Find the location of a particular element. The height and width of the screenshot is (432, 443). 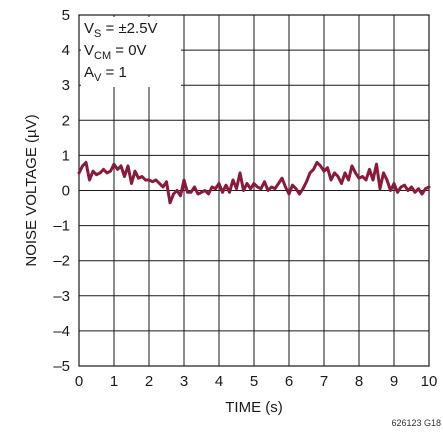

x-tick-label: 10 is located at coordinates (429, 381).